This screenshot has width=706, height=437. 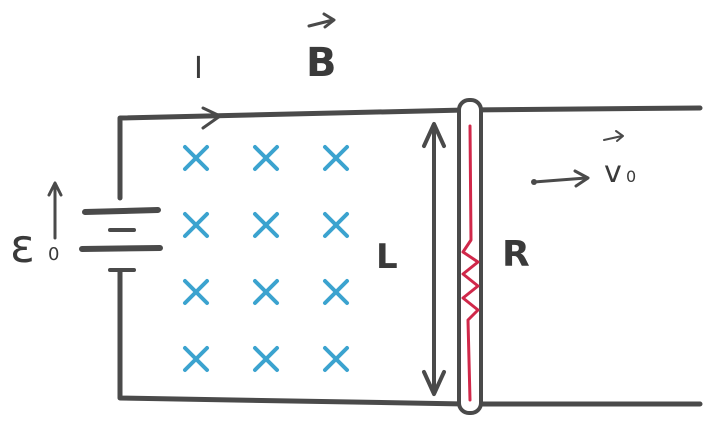 I want to click on resistor-zigzag, so click(x=470, y=263).